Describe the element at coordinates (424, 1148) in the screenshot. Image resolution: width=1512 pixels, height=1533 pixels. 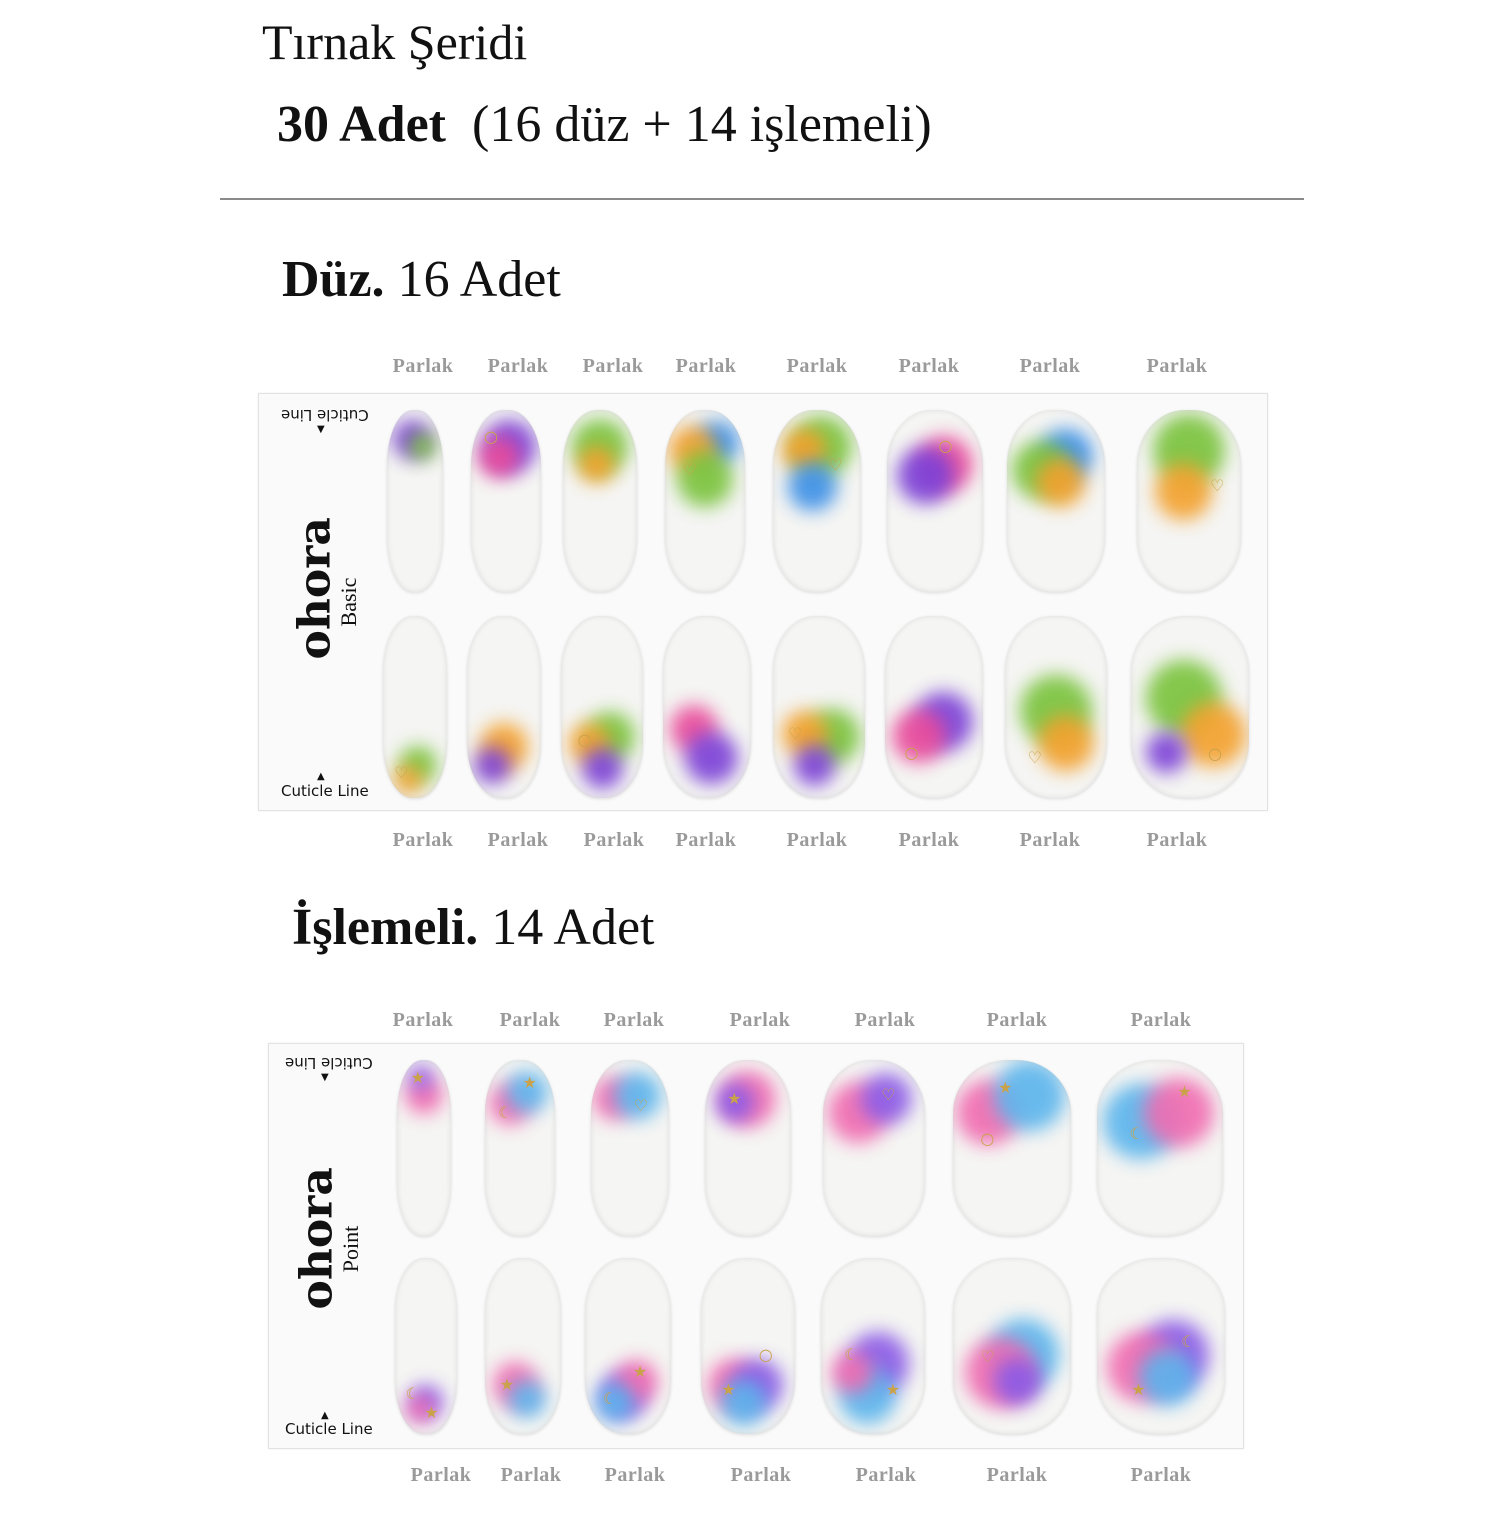
I see `nail-strip: ★` at that location.